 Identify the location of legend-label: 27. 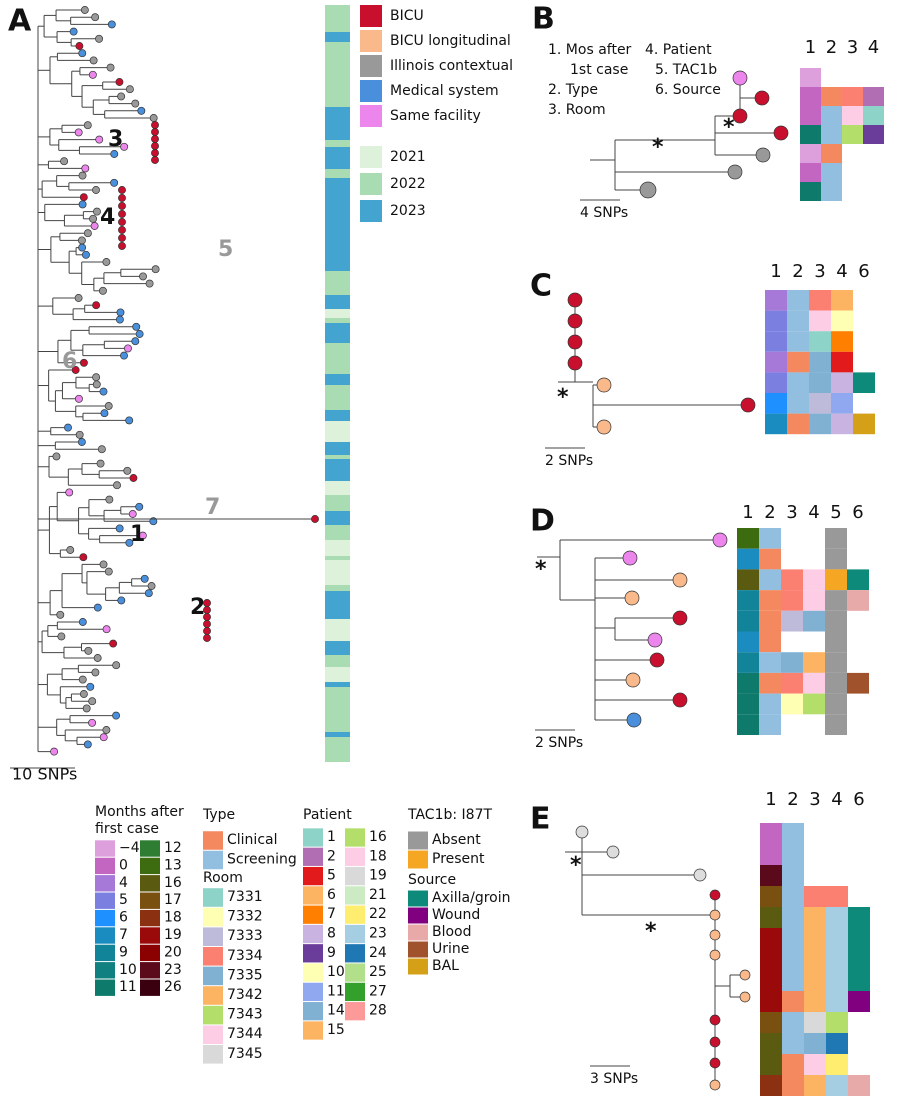
(378, 991).